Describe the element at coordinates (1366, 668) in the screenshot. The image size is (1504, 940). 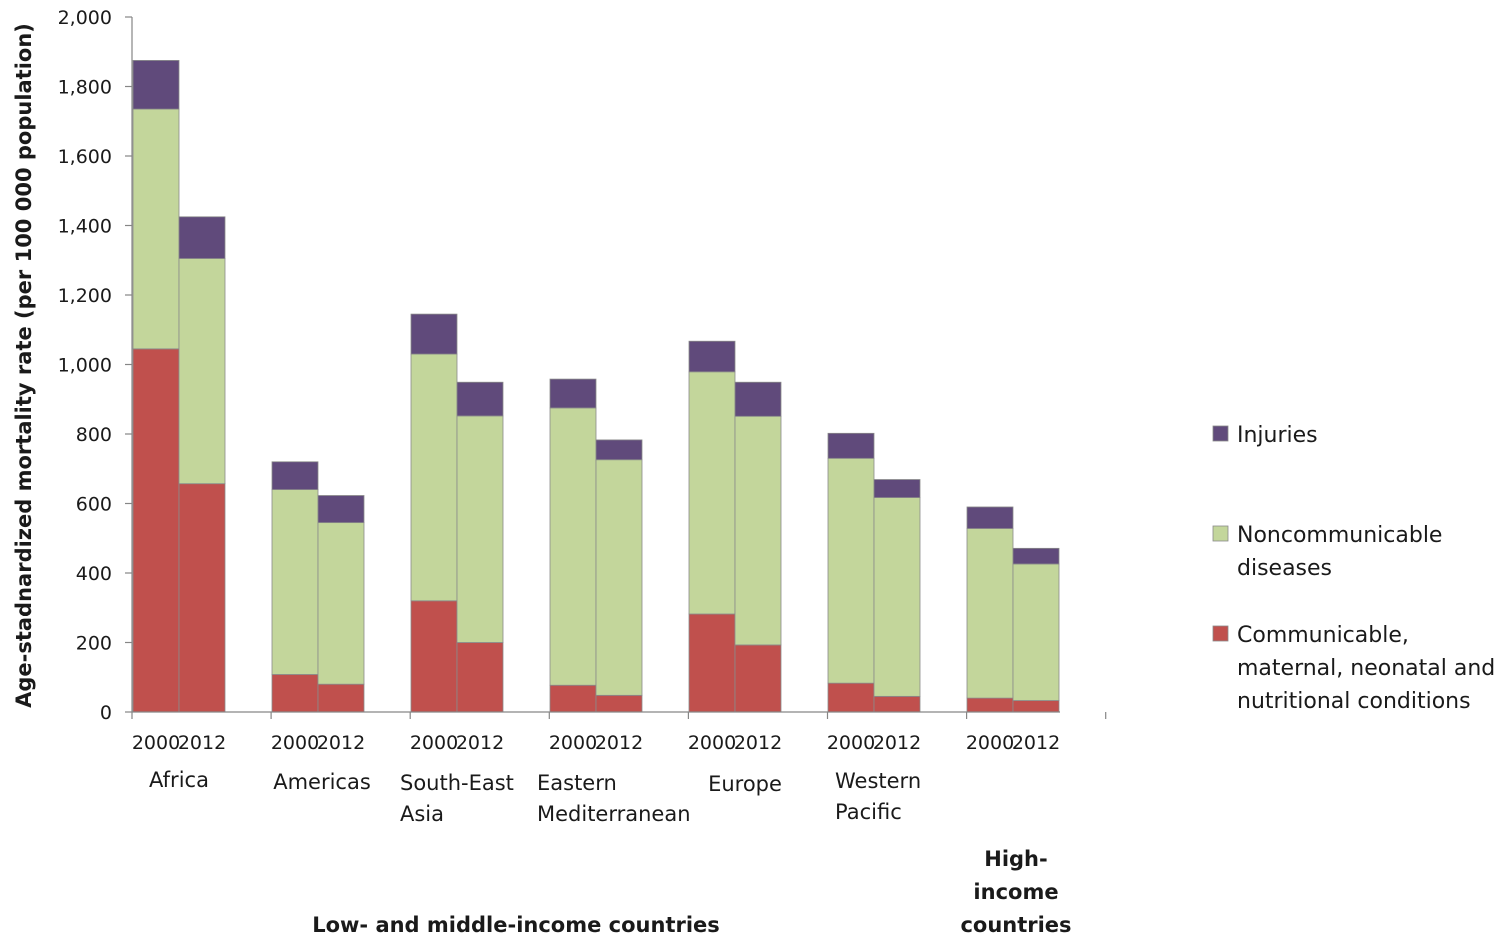
I see `legend-label: maternal, neonatal and` at that location.